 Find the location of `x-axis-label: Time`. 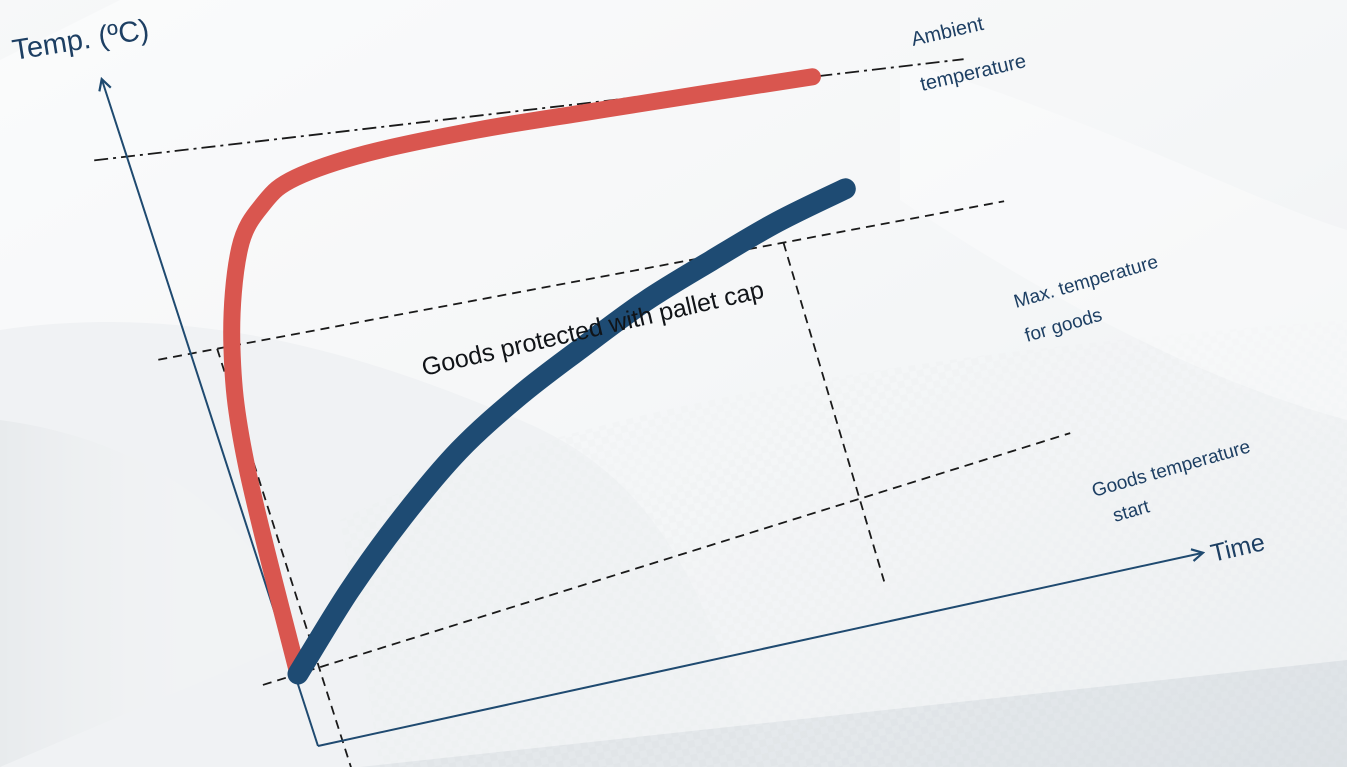

x-axis-label: Time is located at coordinates (1238, 548).